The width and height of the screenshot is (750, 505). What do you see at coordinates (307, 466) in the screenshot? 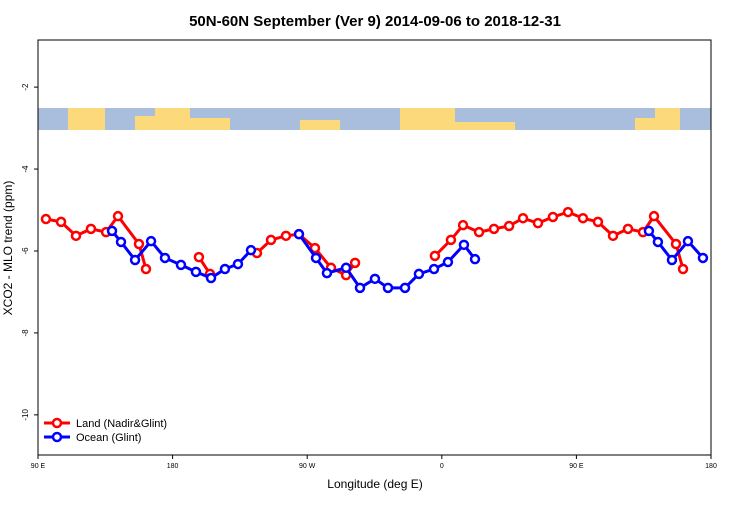
I see `x-tick-label: 90 W` at bounding box center [307, 466].